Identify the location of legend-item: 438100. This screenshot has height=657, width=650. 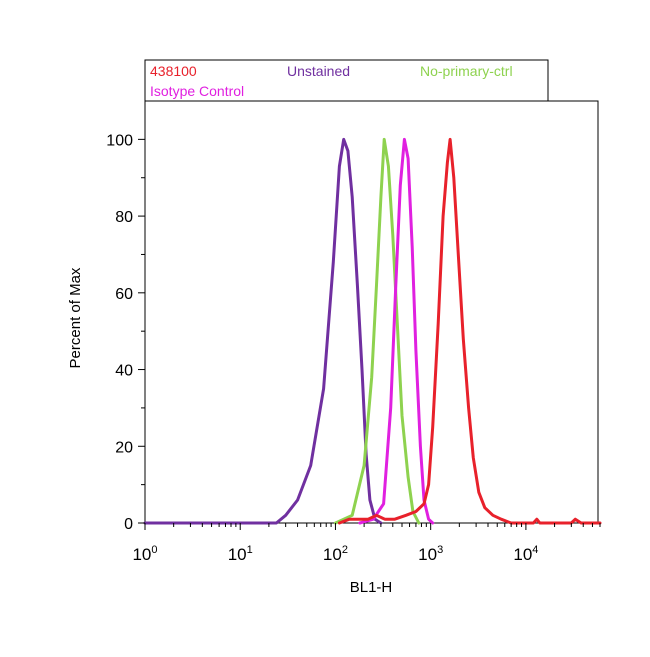
(173, 71).